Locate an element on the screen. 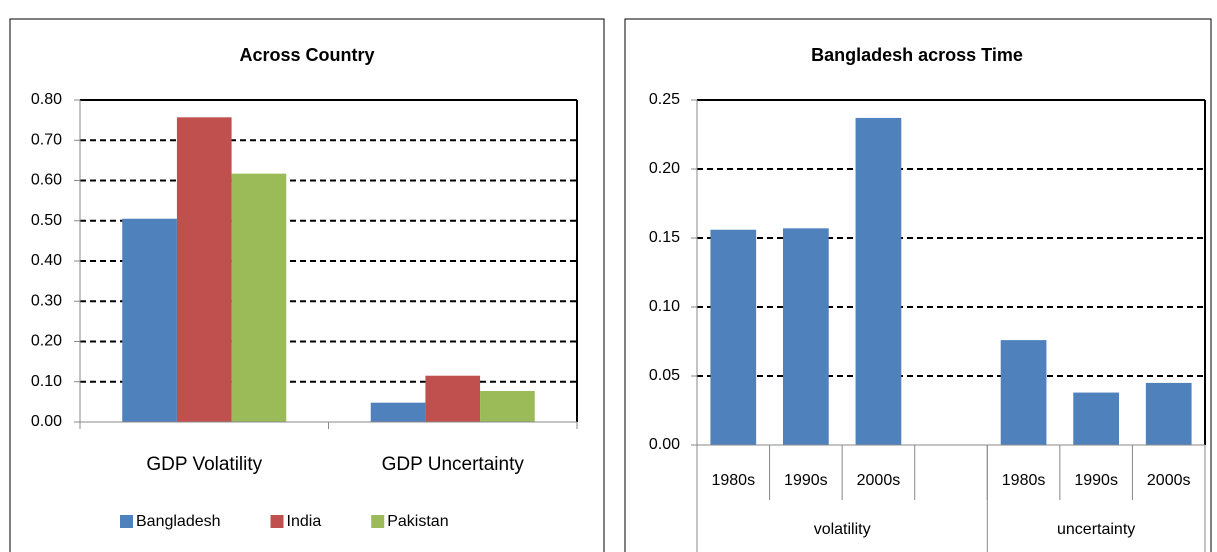 The image size is (1217, 552). legend-label: Bangladesh is located at coordinates (178, 521).